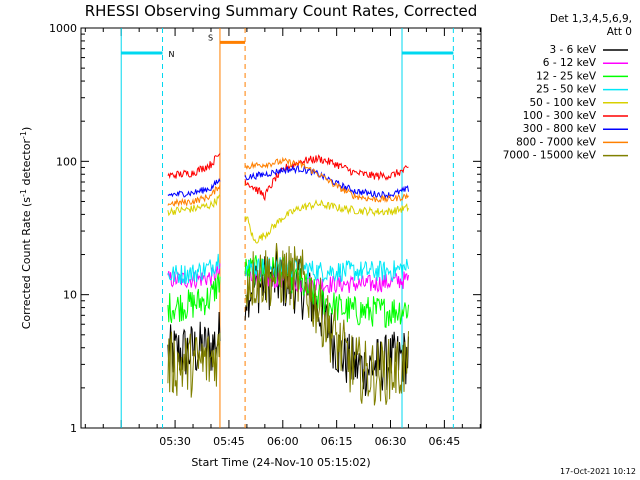 The image size is (640, 480). What do you see at coordinates (562, 103) in the screenshot?
I see `legend-entry-label: 50 - 100 keV` at bounding box center [562, 103].